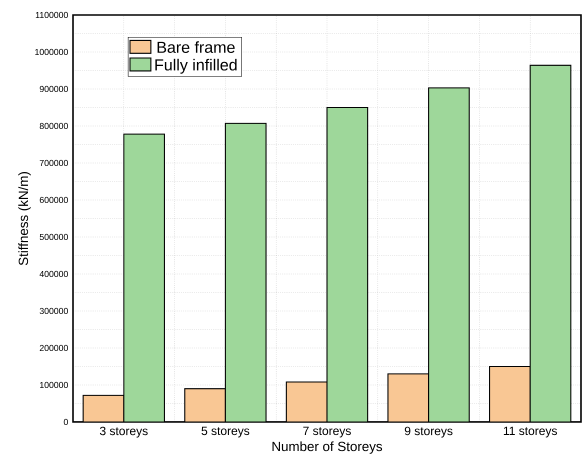  Describe the element at coordinates (66, 422) in the screenshot. I see `y-tick-label: 0` at that location.